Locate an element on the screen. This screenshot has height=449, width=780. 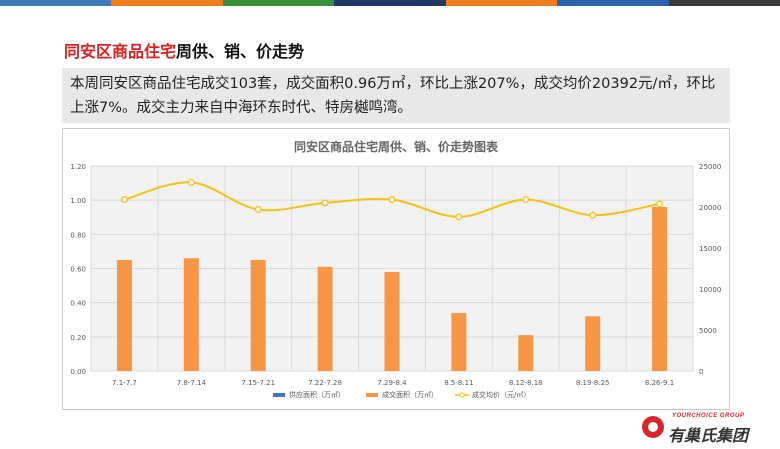
company-logo: YOURCHOICE GROUP 有巢氏集团 is located at coordinates (708, 428).